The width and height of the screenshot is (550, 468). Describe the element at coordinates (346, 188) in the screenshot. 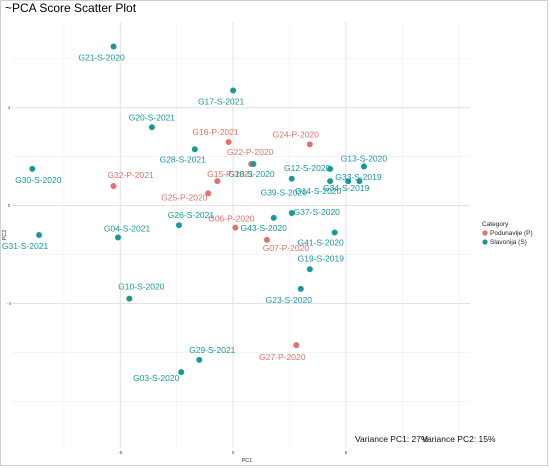

I see `point-label: G34-S-2019` at that location.